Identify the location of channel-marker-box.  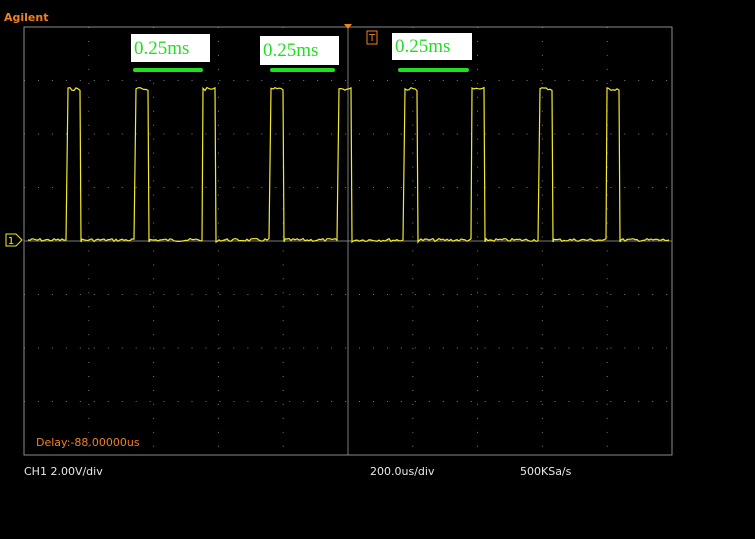
(14, 240).